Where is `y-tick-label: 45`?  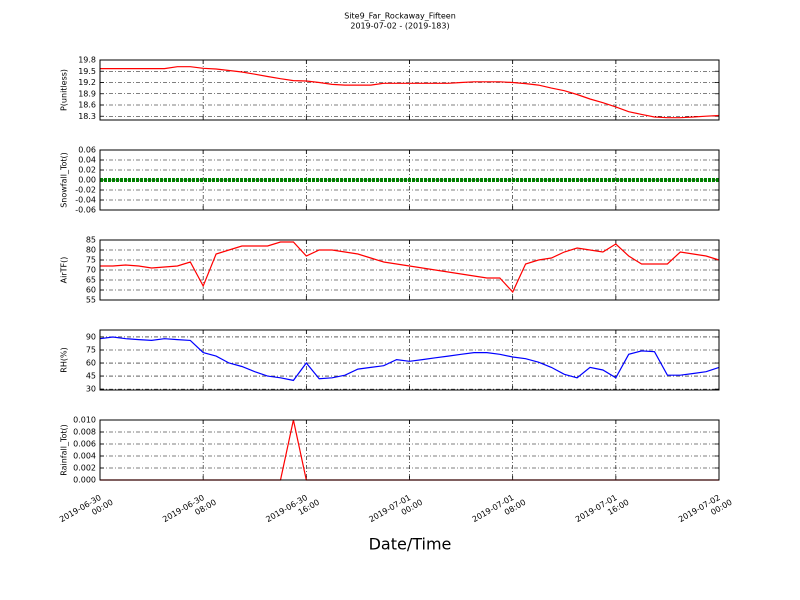 y-tick-label: 45 is located at coordinates (91, 376).